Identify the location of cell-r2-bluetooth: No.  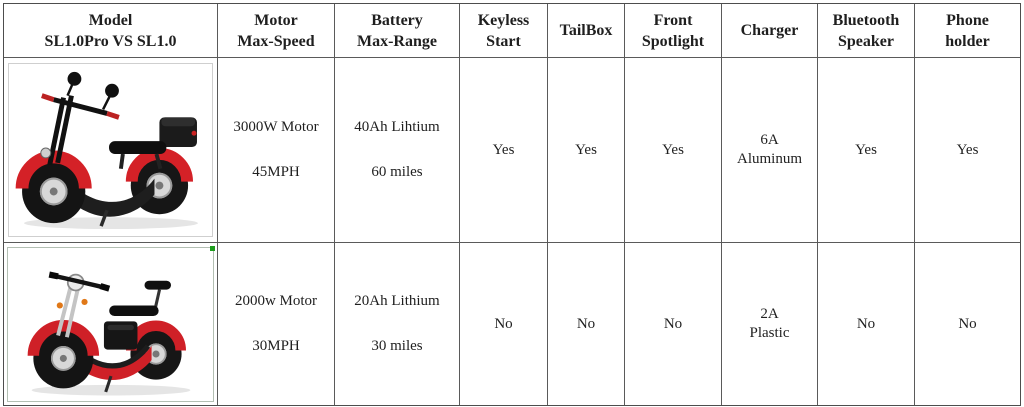
(866, 324).